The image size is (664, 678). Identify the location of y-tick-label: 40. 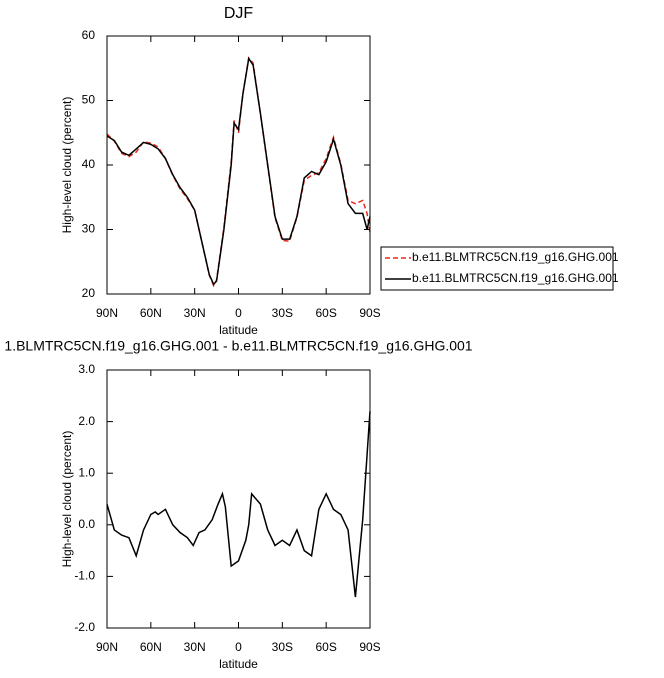
(89, 164).